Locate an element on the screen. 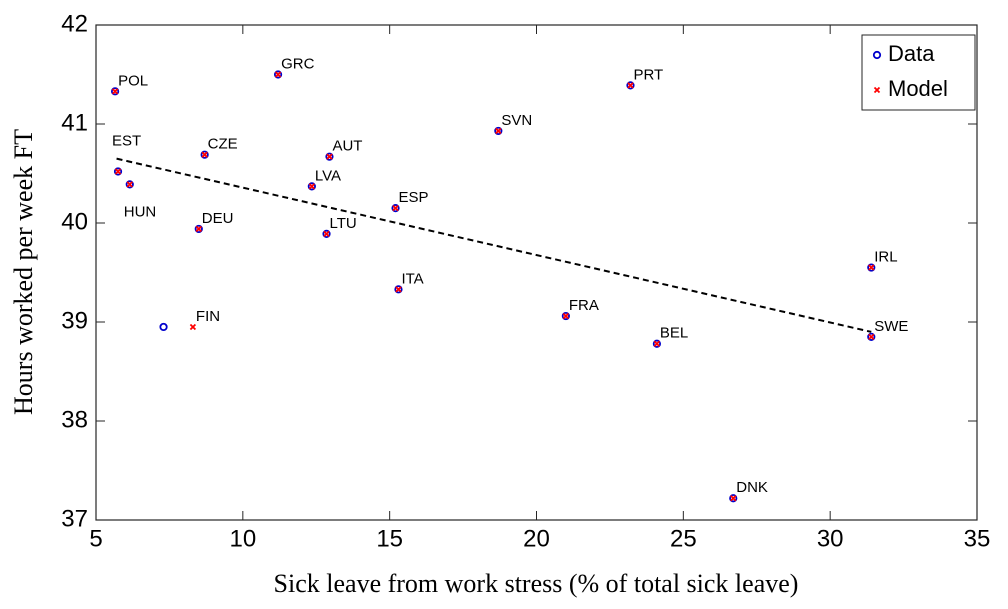 This screenshot has width=1008, height=609. point-label: LVA is located at coordinates (328, 175).